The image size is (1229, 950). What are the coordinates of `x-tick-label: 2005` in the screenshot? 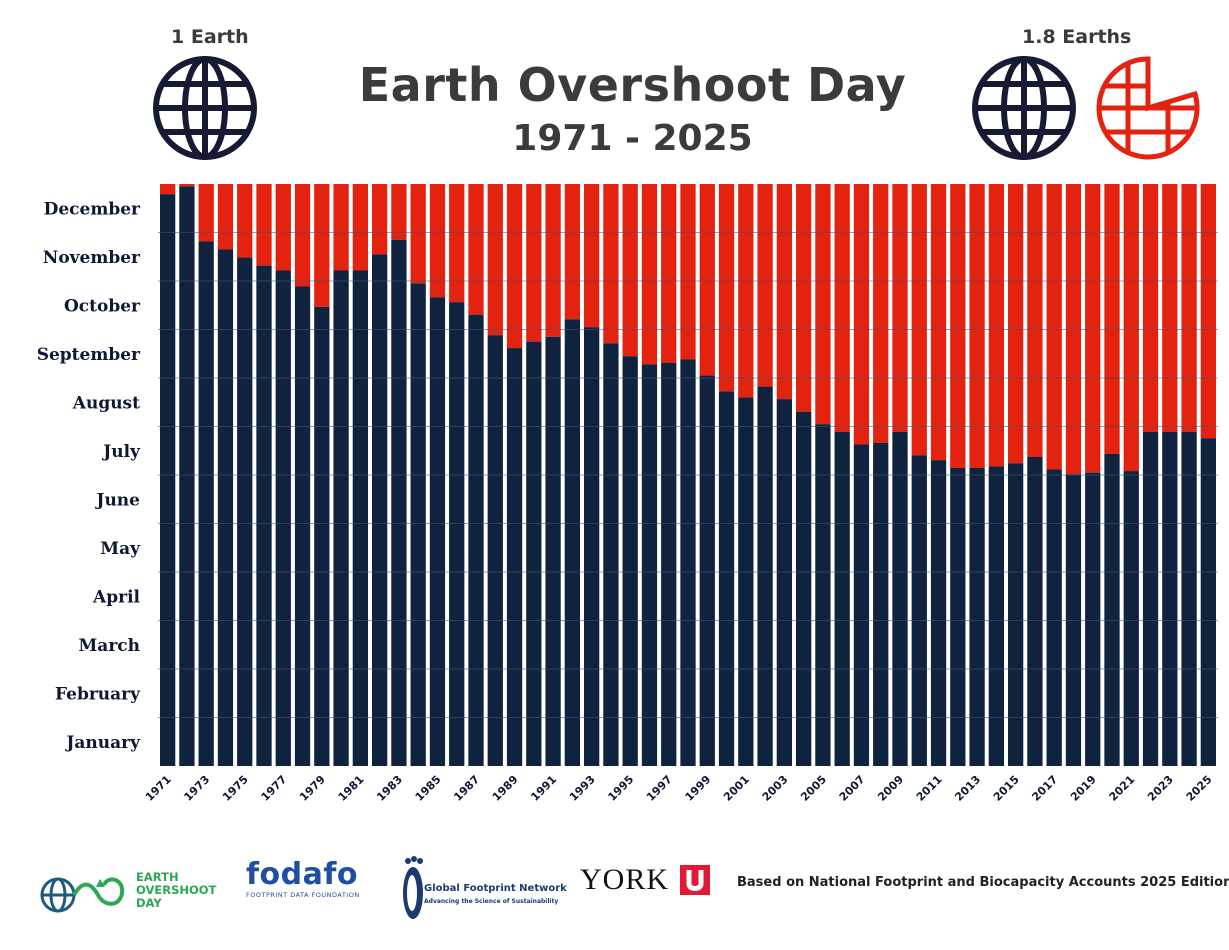 It's located at (813, 788).